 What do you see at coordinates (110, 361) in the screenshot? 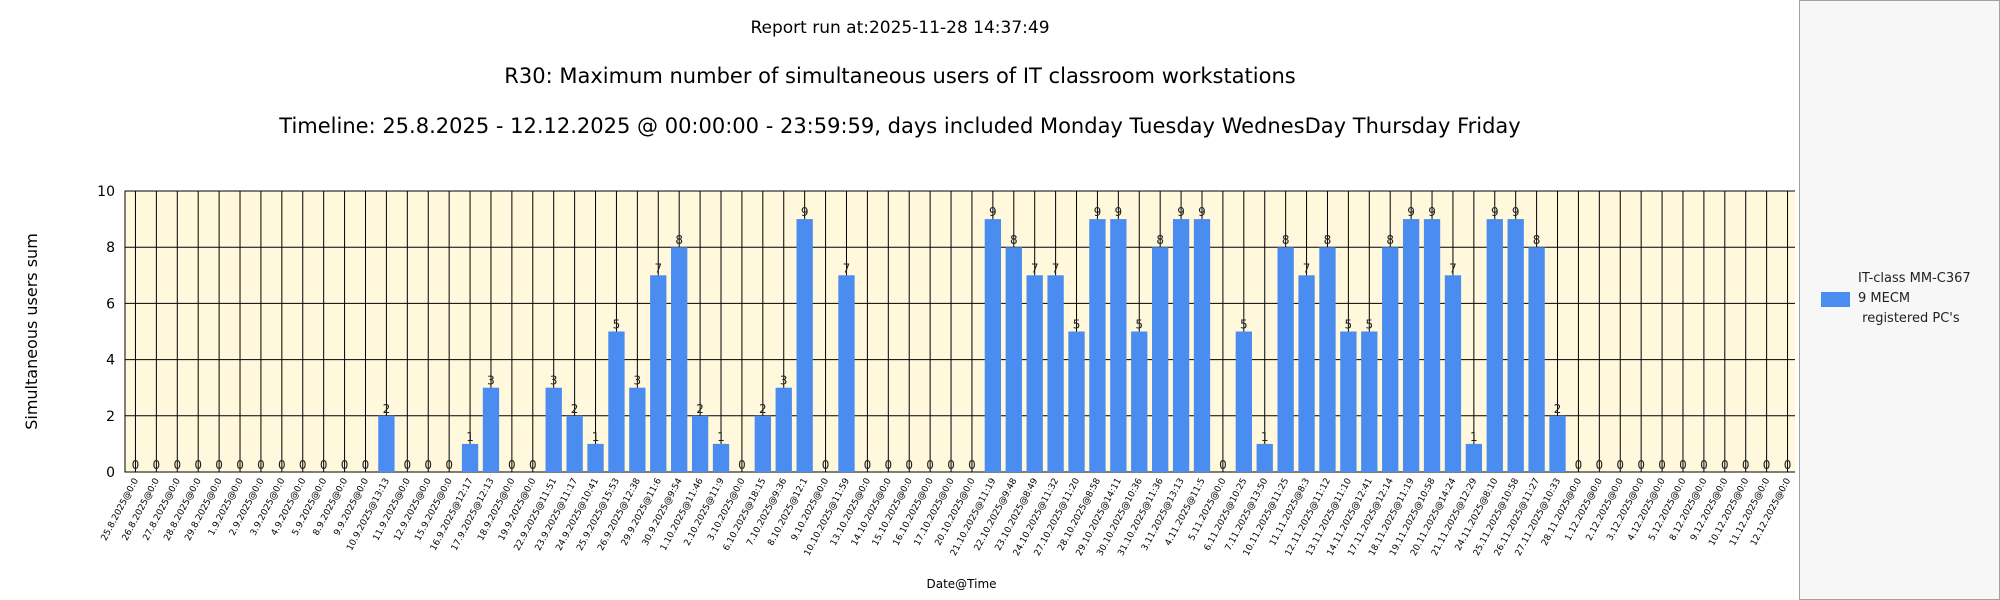
I see `y-tick-label: 4` at bounding box center [110, 361].